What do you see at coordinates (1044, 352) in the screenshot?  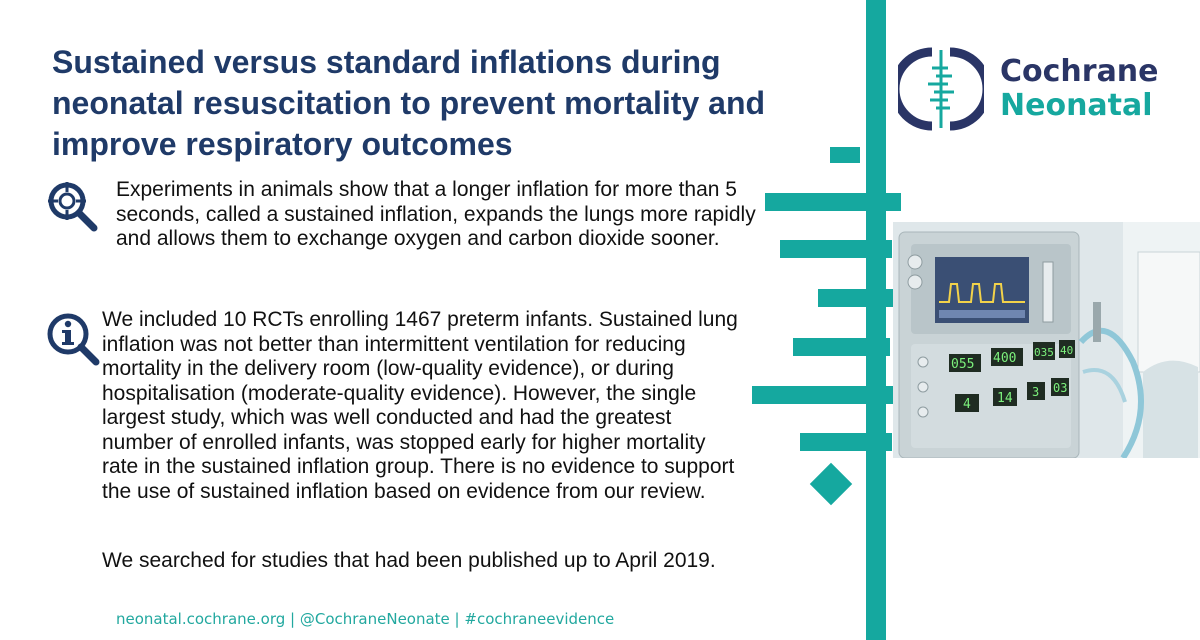 I see `readout-value: 035` at bounding box center [1044, 352].